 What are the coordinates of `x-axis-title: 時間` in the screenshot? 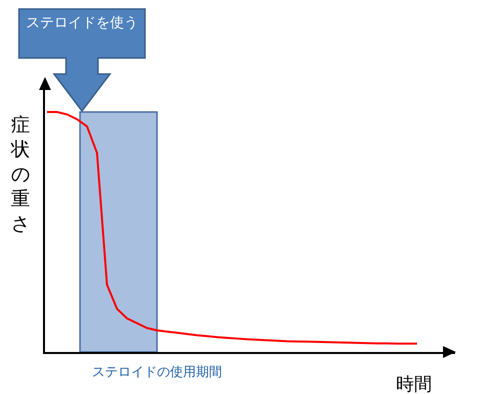 It's located at (414, 383).